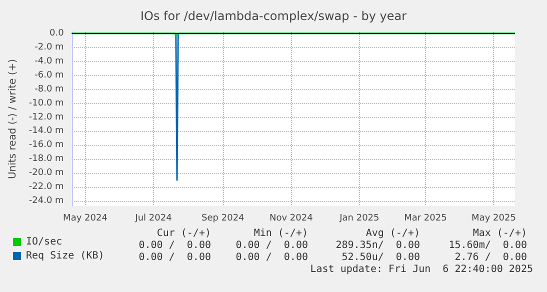 The image size is (547, 292). Describe the element at coordinates (56, 33) in the screenshot. I see `y-tick-label: 0.0` at that location.